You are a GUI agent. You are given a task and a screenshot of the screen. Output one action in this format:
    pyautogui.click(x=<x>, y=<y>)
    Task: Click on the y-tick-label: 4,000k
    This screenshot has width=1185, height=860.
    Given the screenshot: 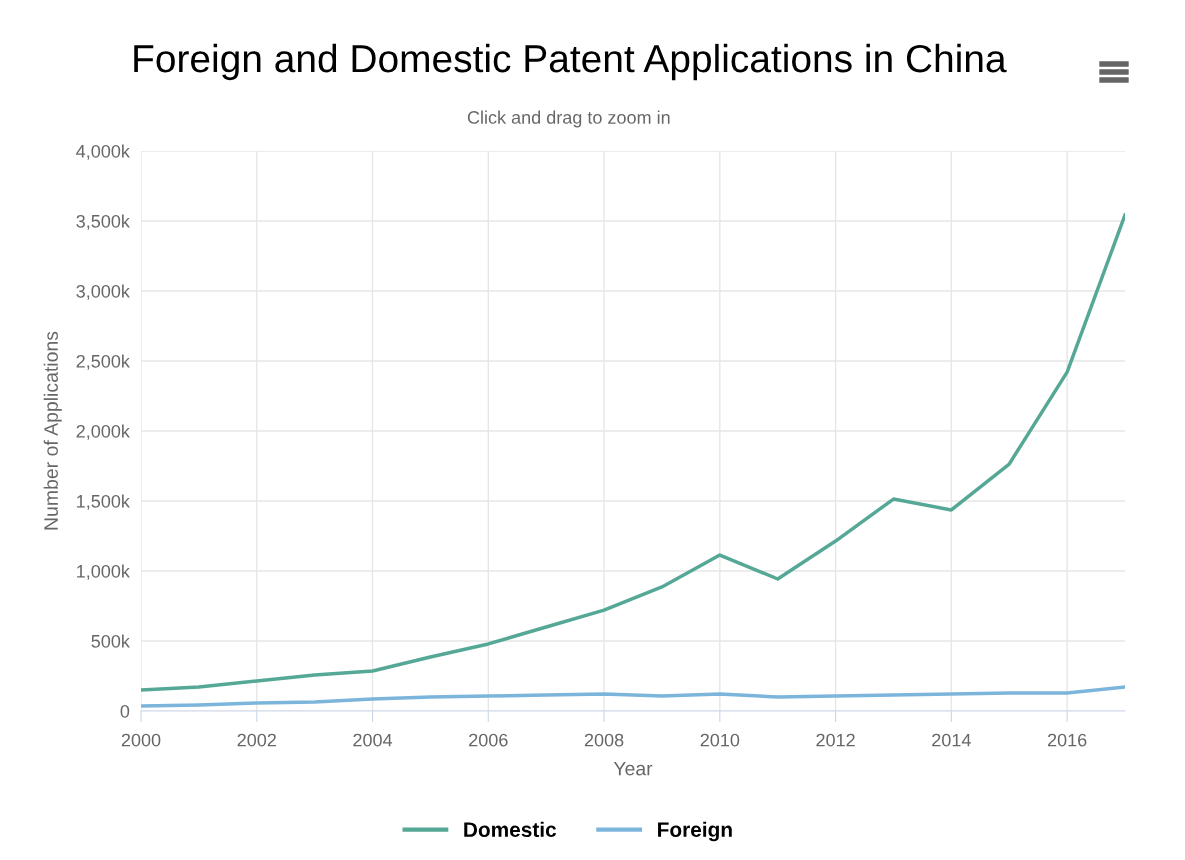 What is the action you would take?
    pyautogui.click(x=103, y=152)
    